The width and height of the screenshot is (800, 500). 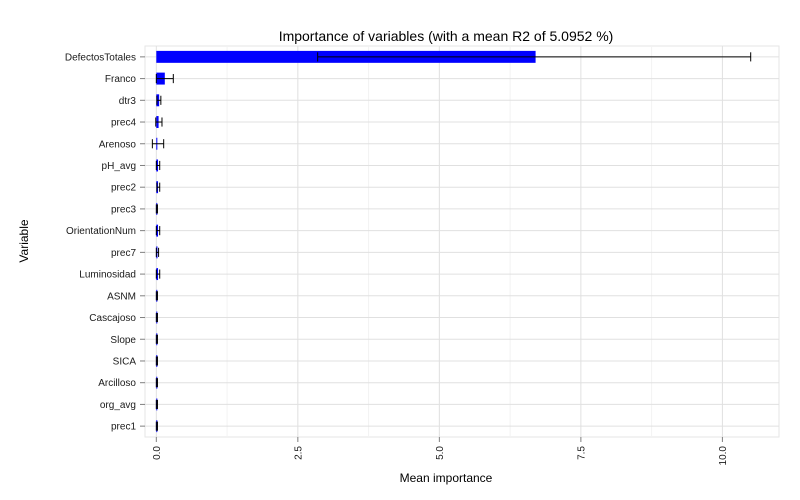 I want to click on x-tick-label: 2.5, so click(x=298, y=453).